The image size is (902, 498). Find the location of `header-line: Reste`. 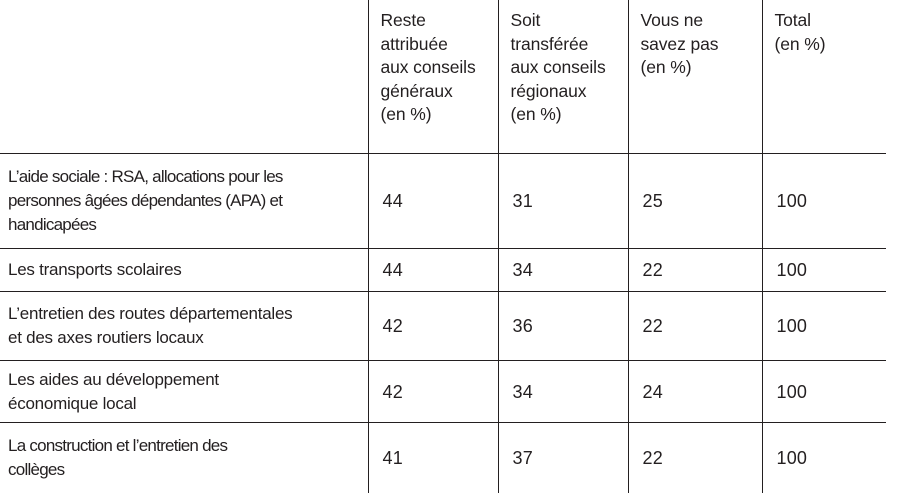

header-line: Reste is located at coordinates (403, 20).